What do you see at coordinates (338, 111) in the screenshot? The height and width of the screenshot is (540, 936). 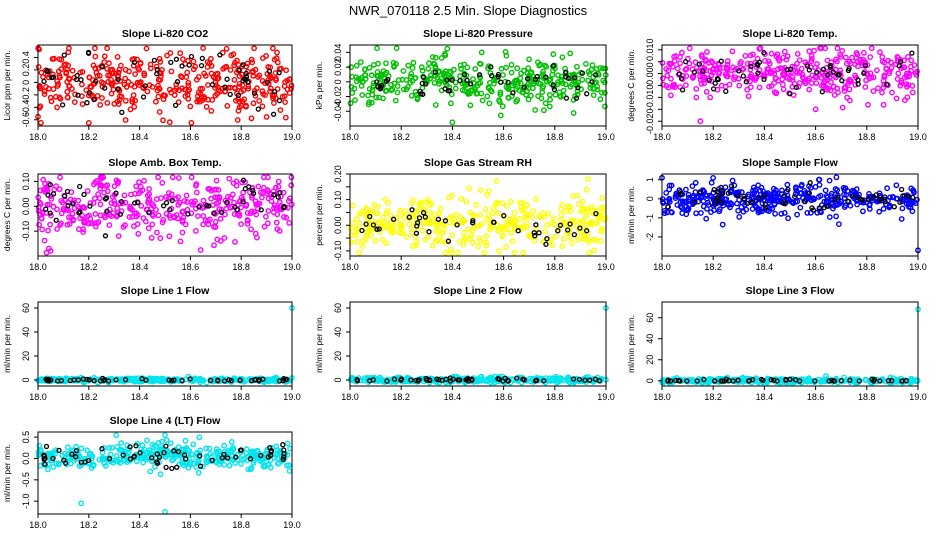 I see `y-tick-label: -0.04` at bounding box center [338, 111].